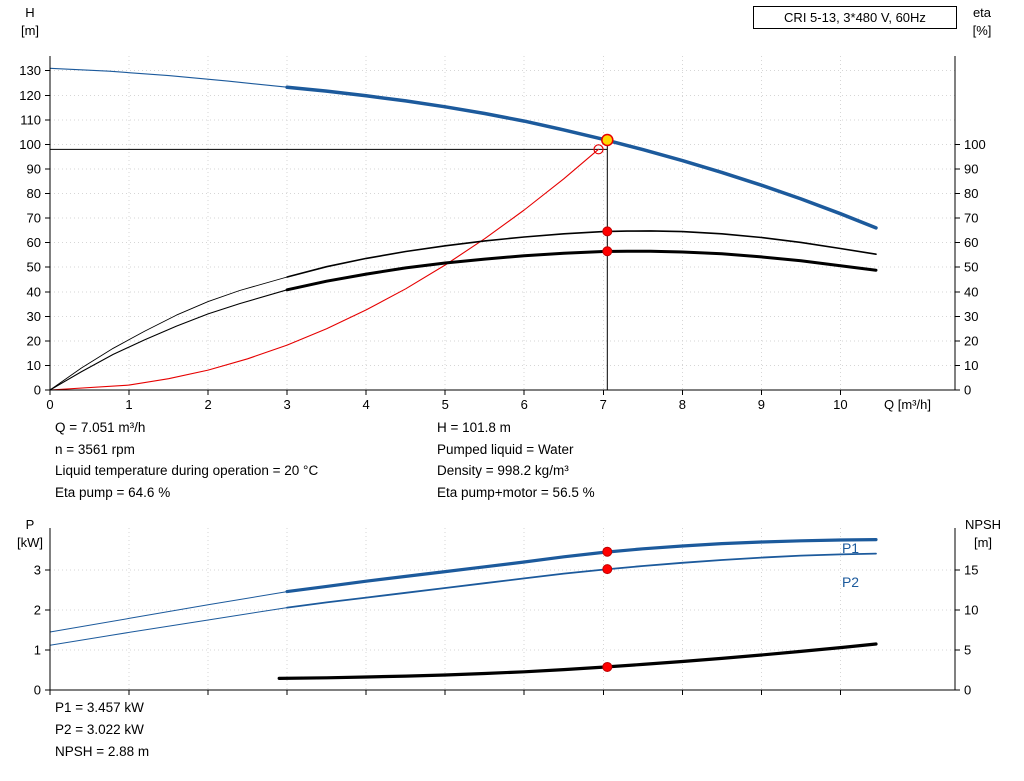  What do you see at coordinates (581, 254) in the screenshot?
I see `series-eta-pump` at bounding box center [581, 254].